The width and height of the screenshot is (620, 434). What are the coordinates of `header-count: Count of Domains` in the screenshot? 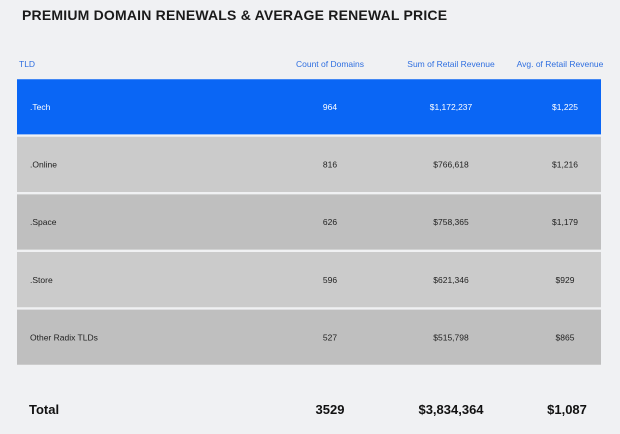 It's located at (330, 64).